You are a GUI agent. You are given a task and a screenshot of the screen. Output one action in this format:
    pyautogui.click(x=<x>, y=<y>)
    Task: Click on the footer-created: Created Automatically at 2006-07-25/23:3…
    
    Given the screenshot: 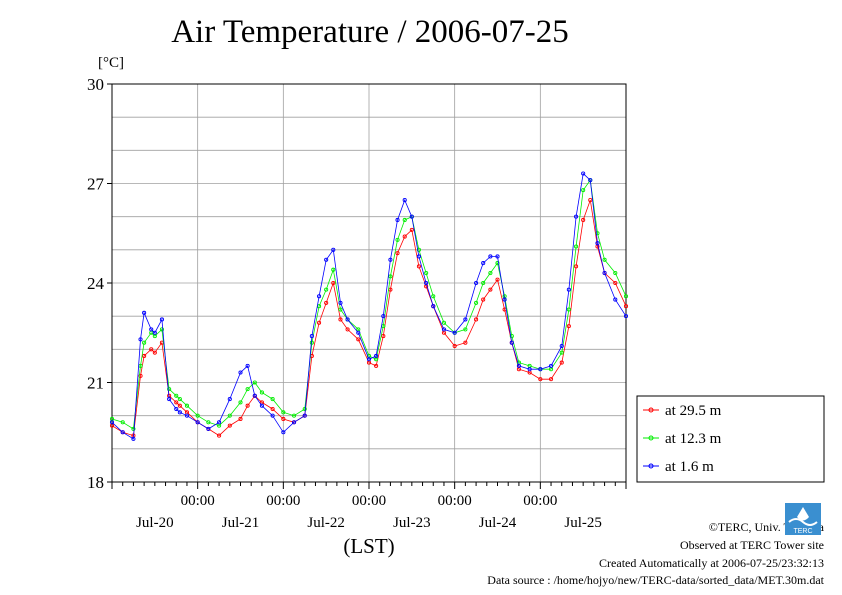 What is the action you would take?
    pyautogui.click(x=711, y=563)
    